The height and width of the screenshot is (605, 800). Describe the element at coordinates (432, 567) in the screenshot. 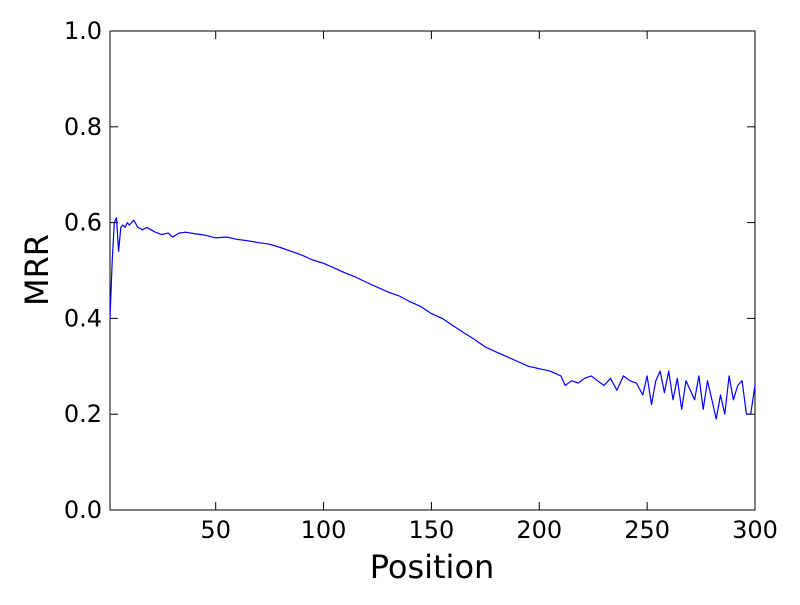

I see `x-axis-title: Position` at that location.